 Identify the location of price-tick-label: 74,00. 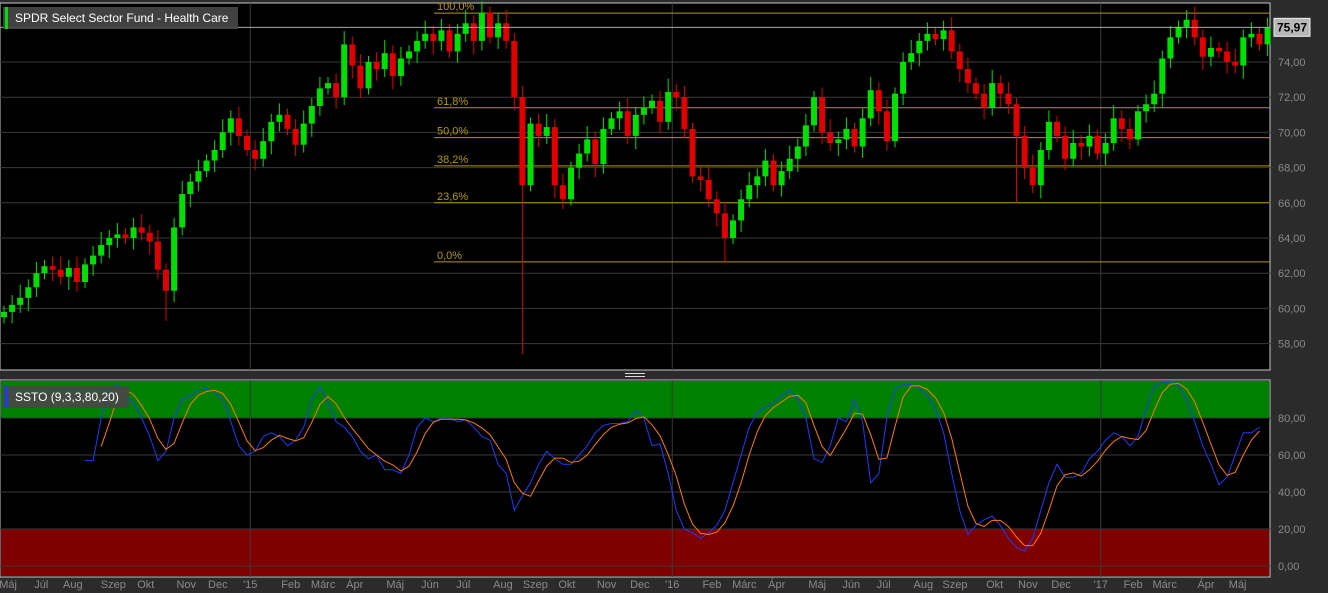
(1292, 63).